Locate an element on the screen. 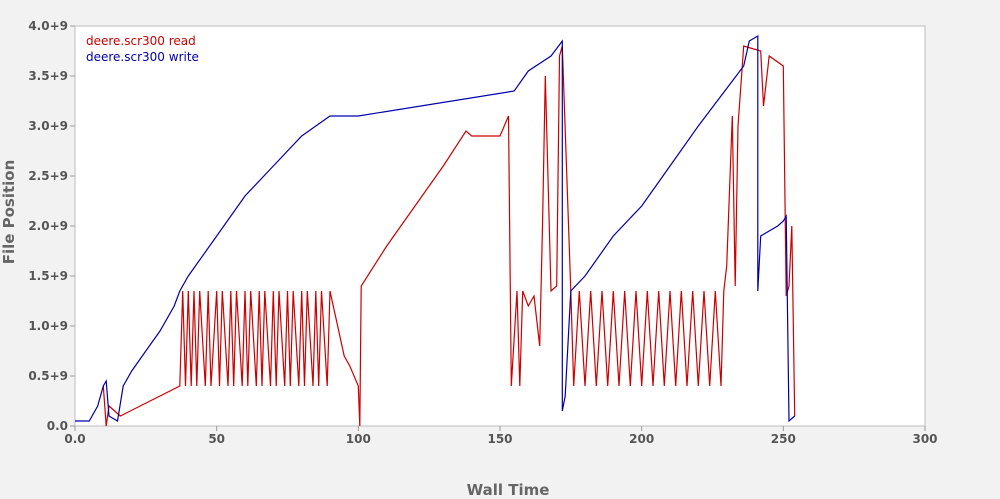 The height and width of the screenshot is (499, 1000). x-axis-title: Wall Time is located at coordinates (508, 490).